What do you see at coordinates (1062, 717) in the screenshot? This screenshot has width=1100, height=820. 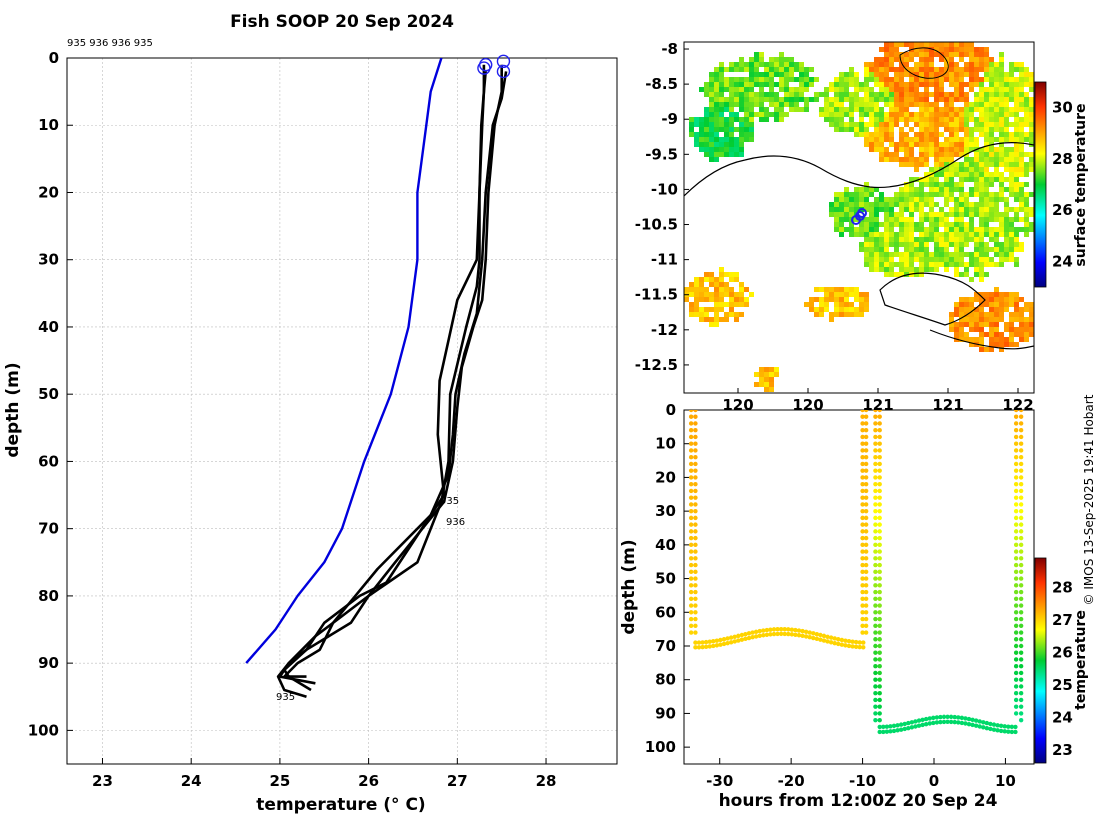 I see `time-colorbar-tick-label: 24` at bounding box center [1062, 717].